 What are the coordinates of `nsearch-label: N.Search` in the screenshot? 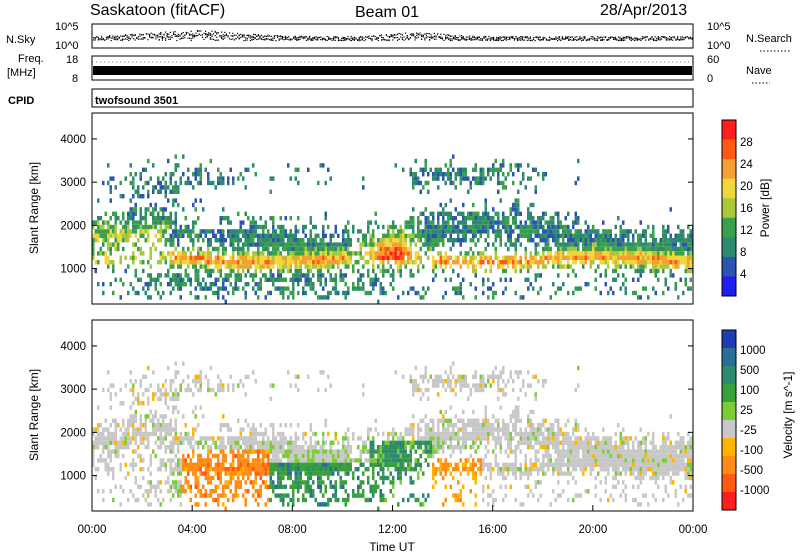 It's located at (769, 39).